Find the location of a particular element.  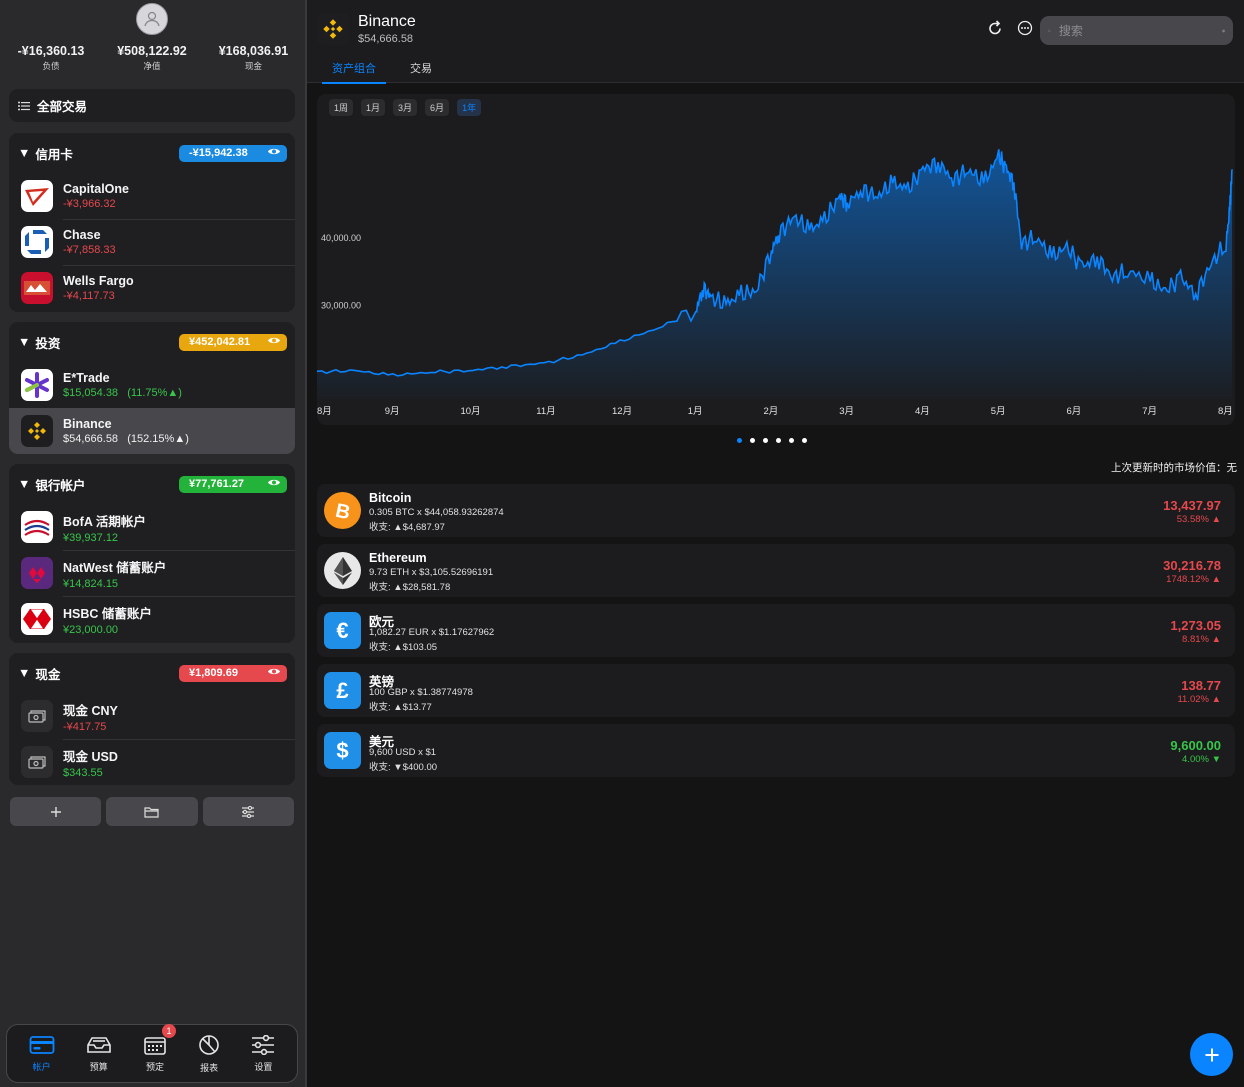

holding-value: 9,600.00 is located at coordinates (1195, 745).